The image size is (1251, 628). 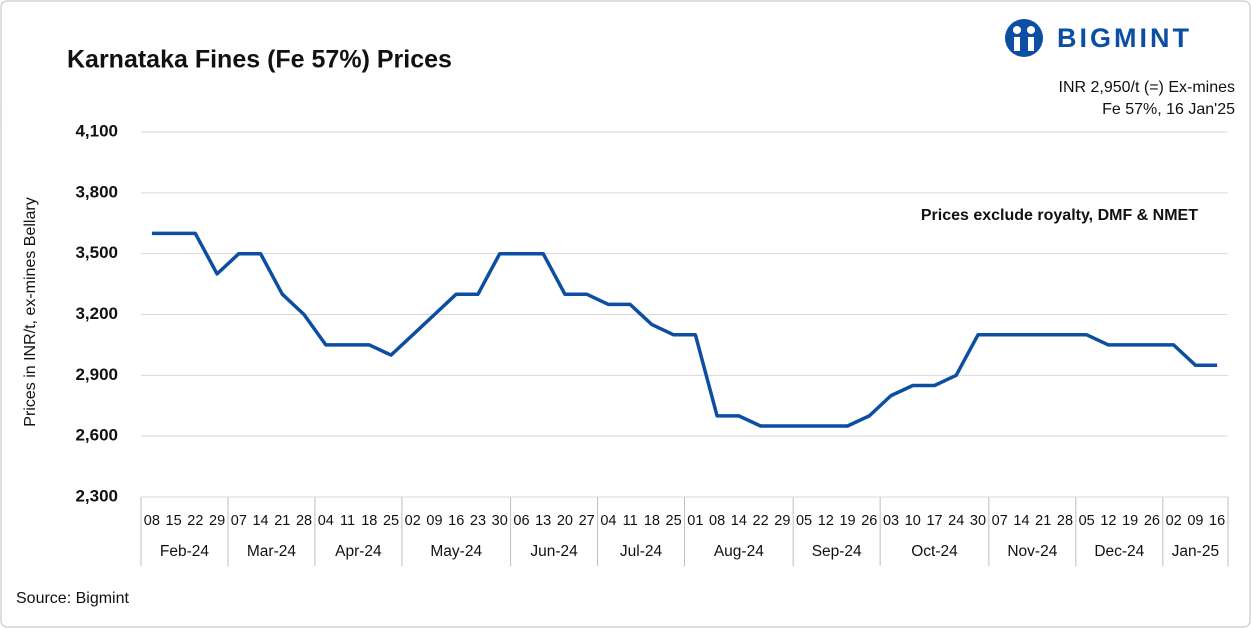 What do you see at coordinates (358, 551) in the screenshot?
I see `x-group-label: Apr-24` at bounding box center [358, 551].